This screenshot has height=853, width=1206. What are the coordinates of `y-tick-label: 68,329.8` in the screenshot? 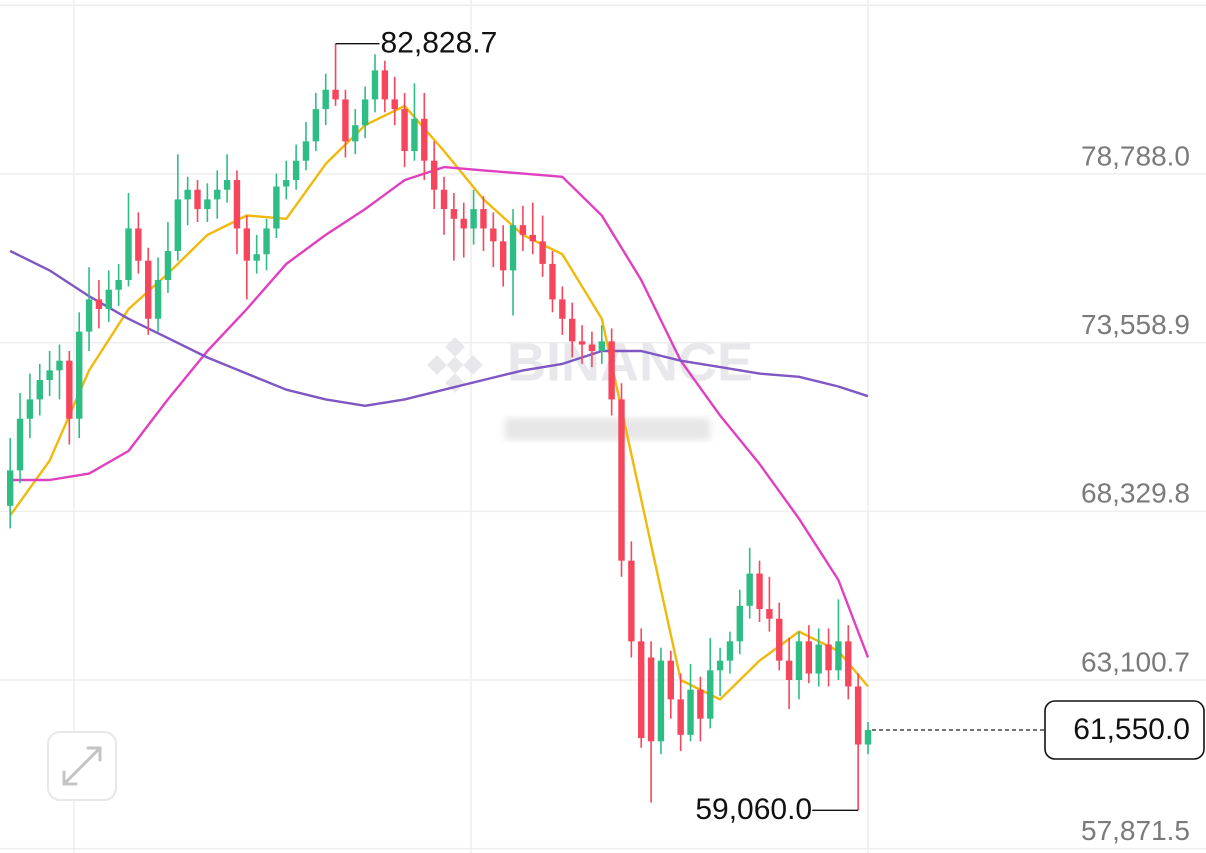 It's located at (1135, 493).